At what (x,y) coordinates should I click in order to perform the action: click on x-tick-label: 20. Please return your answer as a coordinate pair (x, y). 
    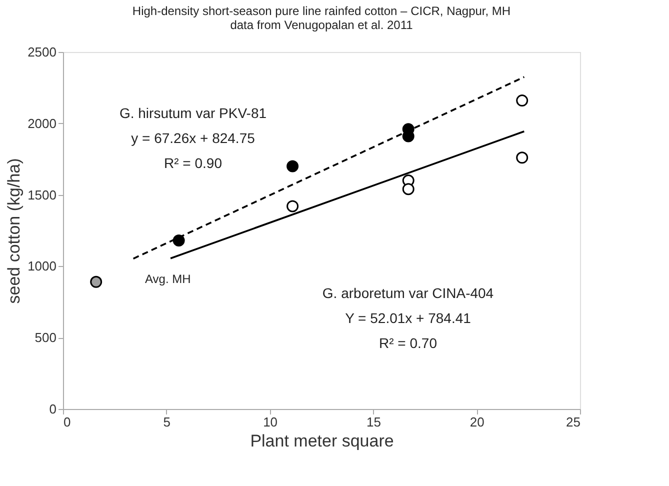
    Looking at the image, I should click on (477, 422).